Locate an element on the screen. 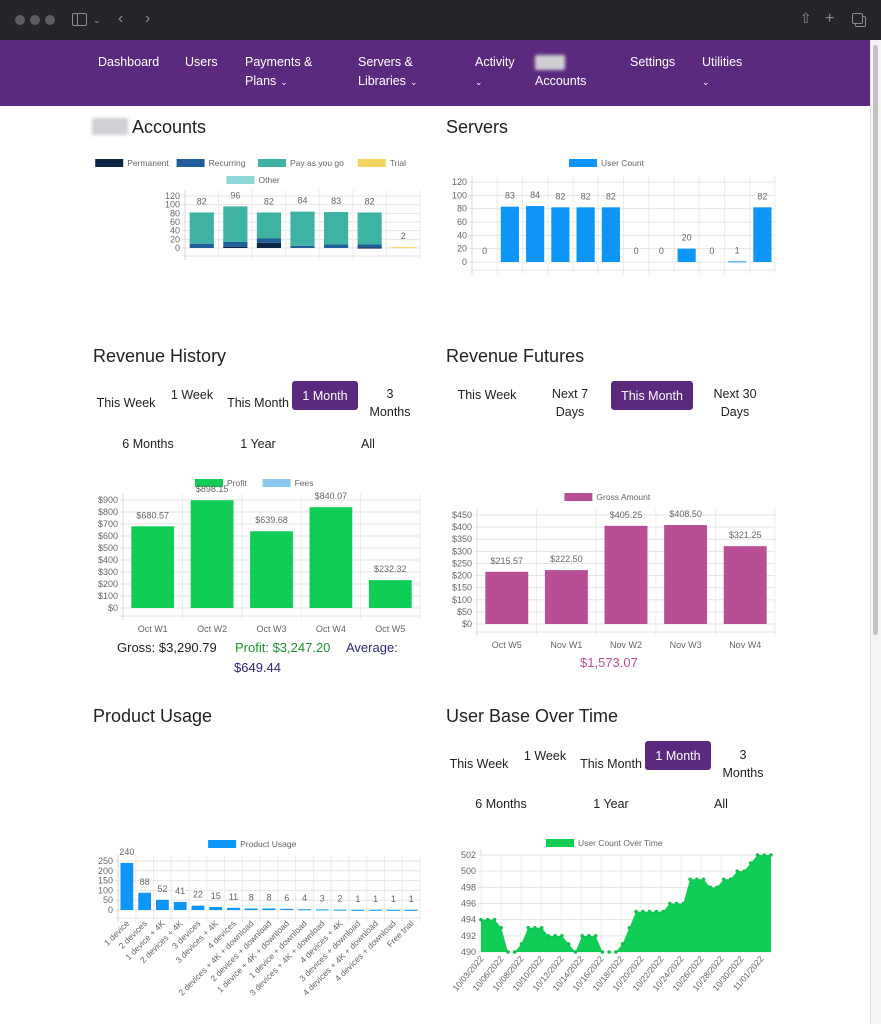 The image size is (881, 1024). x-tick-label: 10/10/2022 is located at coordinates (528, 973).